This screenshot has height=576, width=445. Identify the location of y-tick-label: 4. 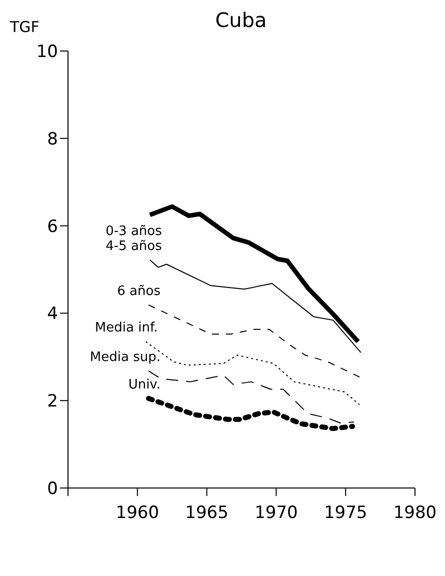
(52, 314).